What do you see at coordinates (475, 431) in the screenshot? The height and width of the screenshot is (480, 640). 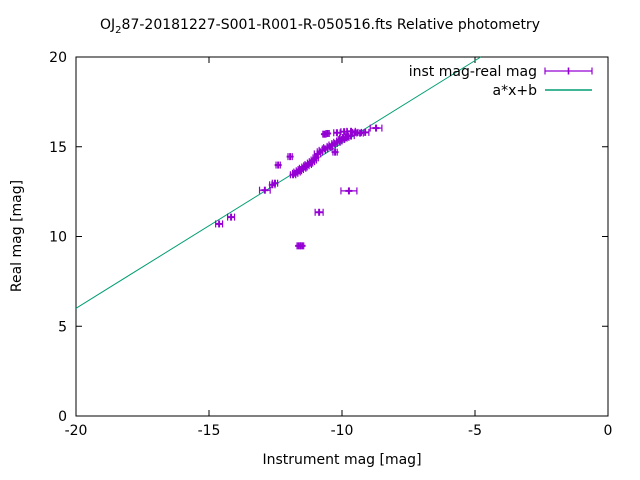 I see `x-tick-label: -5` at bounding box center [475, 431].